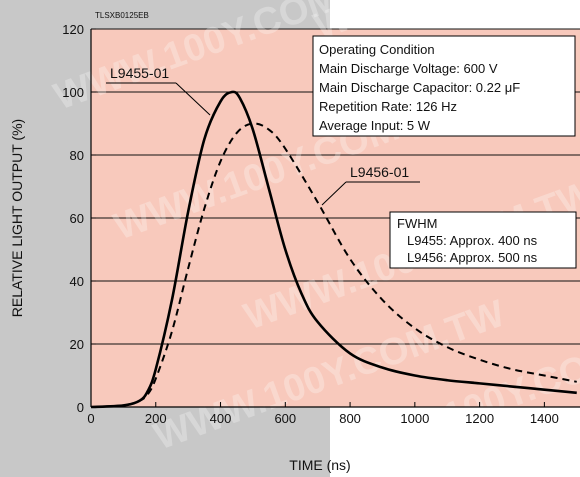 This screenshot has width=580, height=477. I want to click on y-tick-label: 20, so click(77, 344).